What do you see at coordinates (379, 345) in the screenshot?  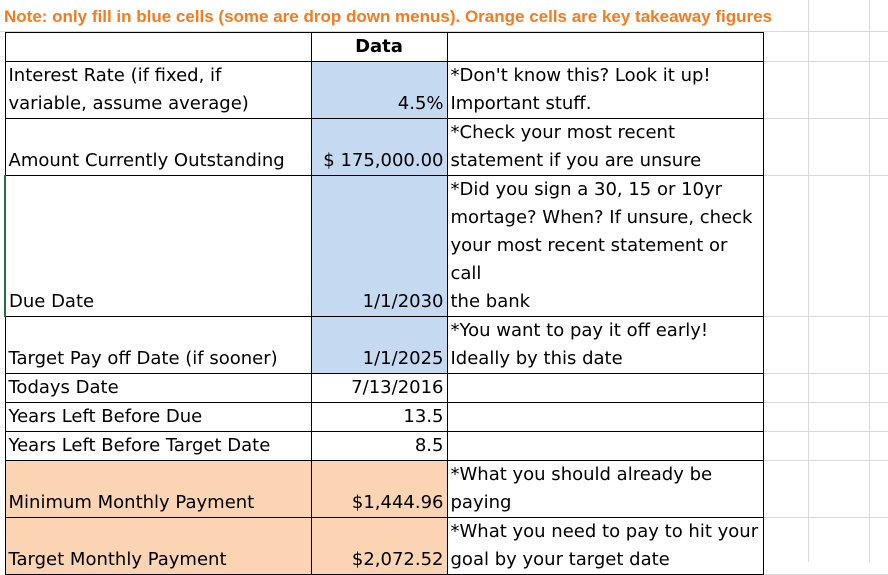 I see `input-value-cell: 1/1/2025` at bounding box center [379, 345].